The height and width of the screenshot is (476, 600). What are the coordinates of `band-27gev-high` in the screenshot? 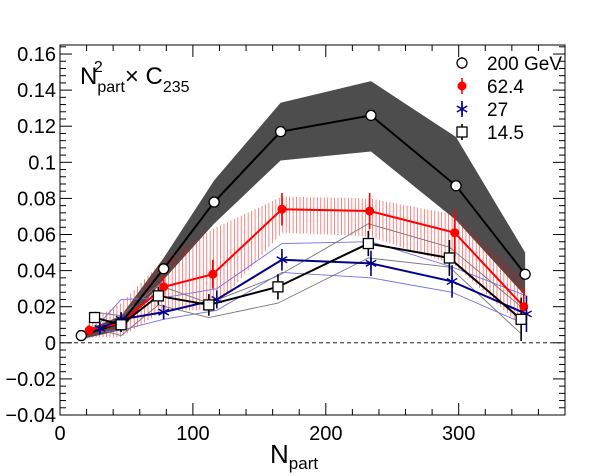 It's located at (313, 282).